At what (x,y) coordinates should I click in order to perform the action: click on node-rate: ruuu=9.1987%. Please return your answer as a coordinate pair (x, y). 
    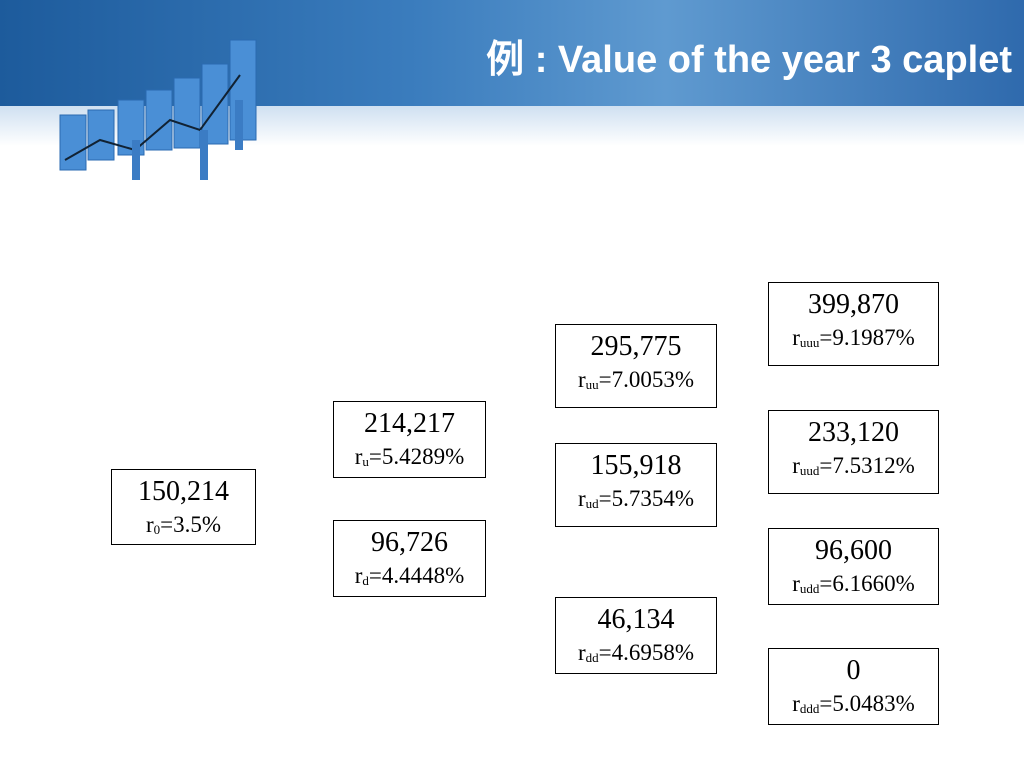
    Looking at the image, I should click on (853, 339).